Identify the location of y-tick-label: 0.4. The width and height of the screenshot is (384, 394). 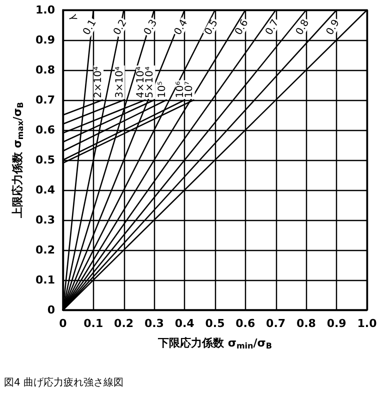
(46, 190).